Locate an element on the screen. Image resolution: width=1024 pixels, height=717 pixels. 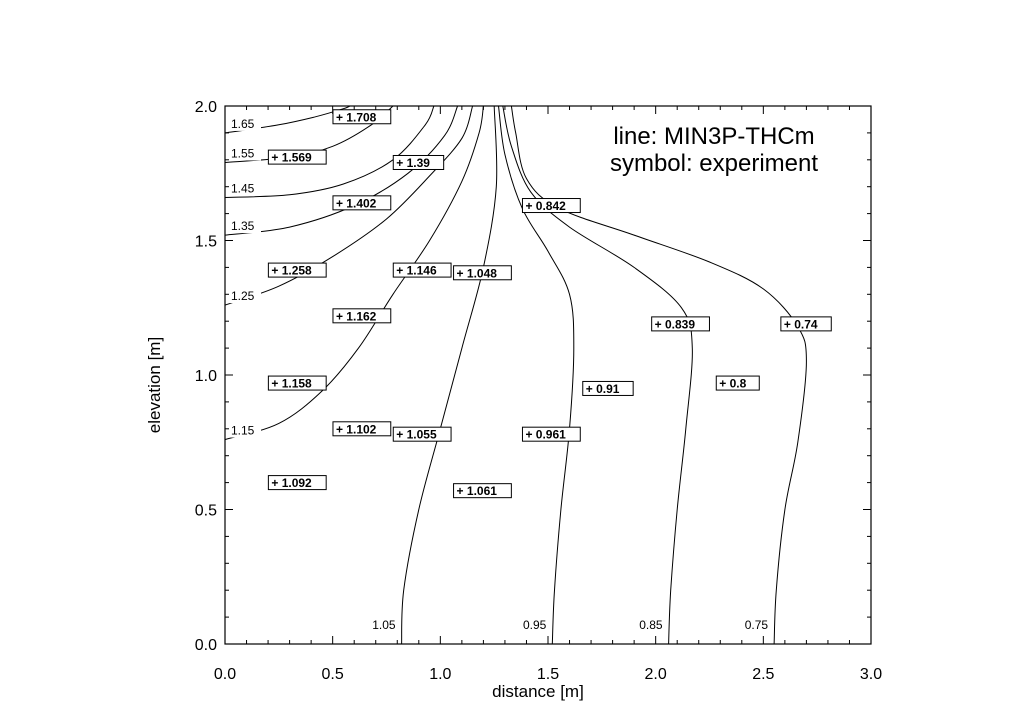
observation-value: + 1.061 is located at coordinates (477, 491).